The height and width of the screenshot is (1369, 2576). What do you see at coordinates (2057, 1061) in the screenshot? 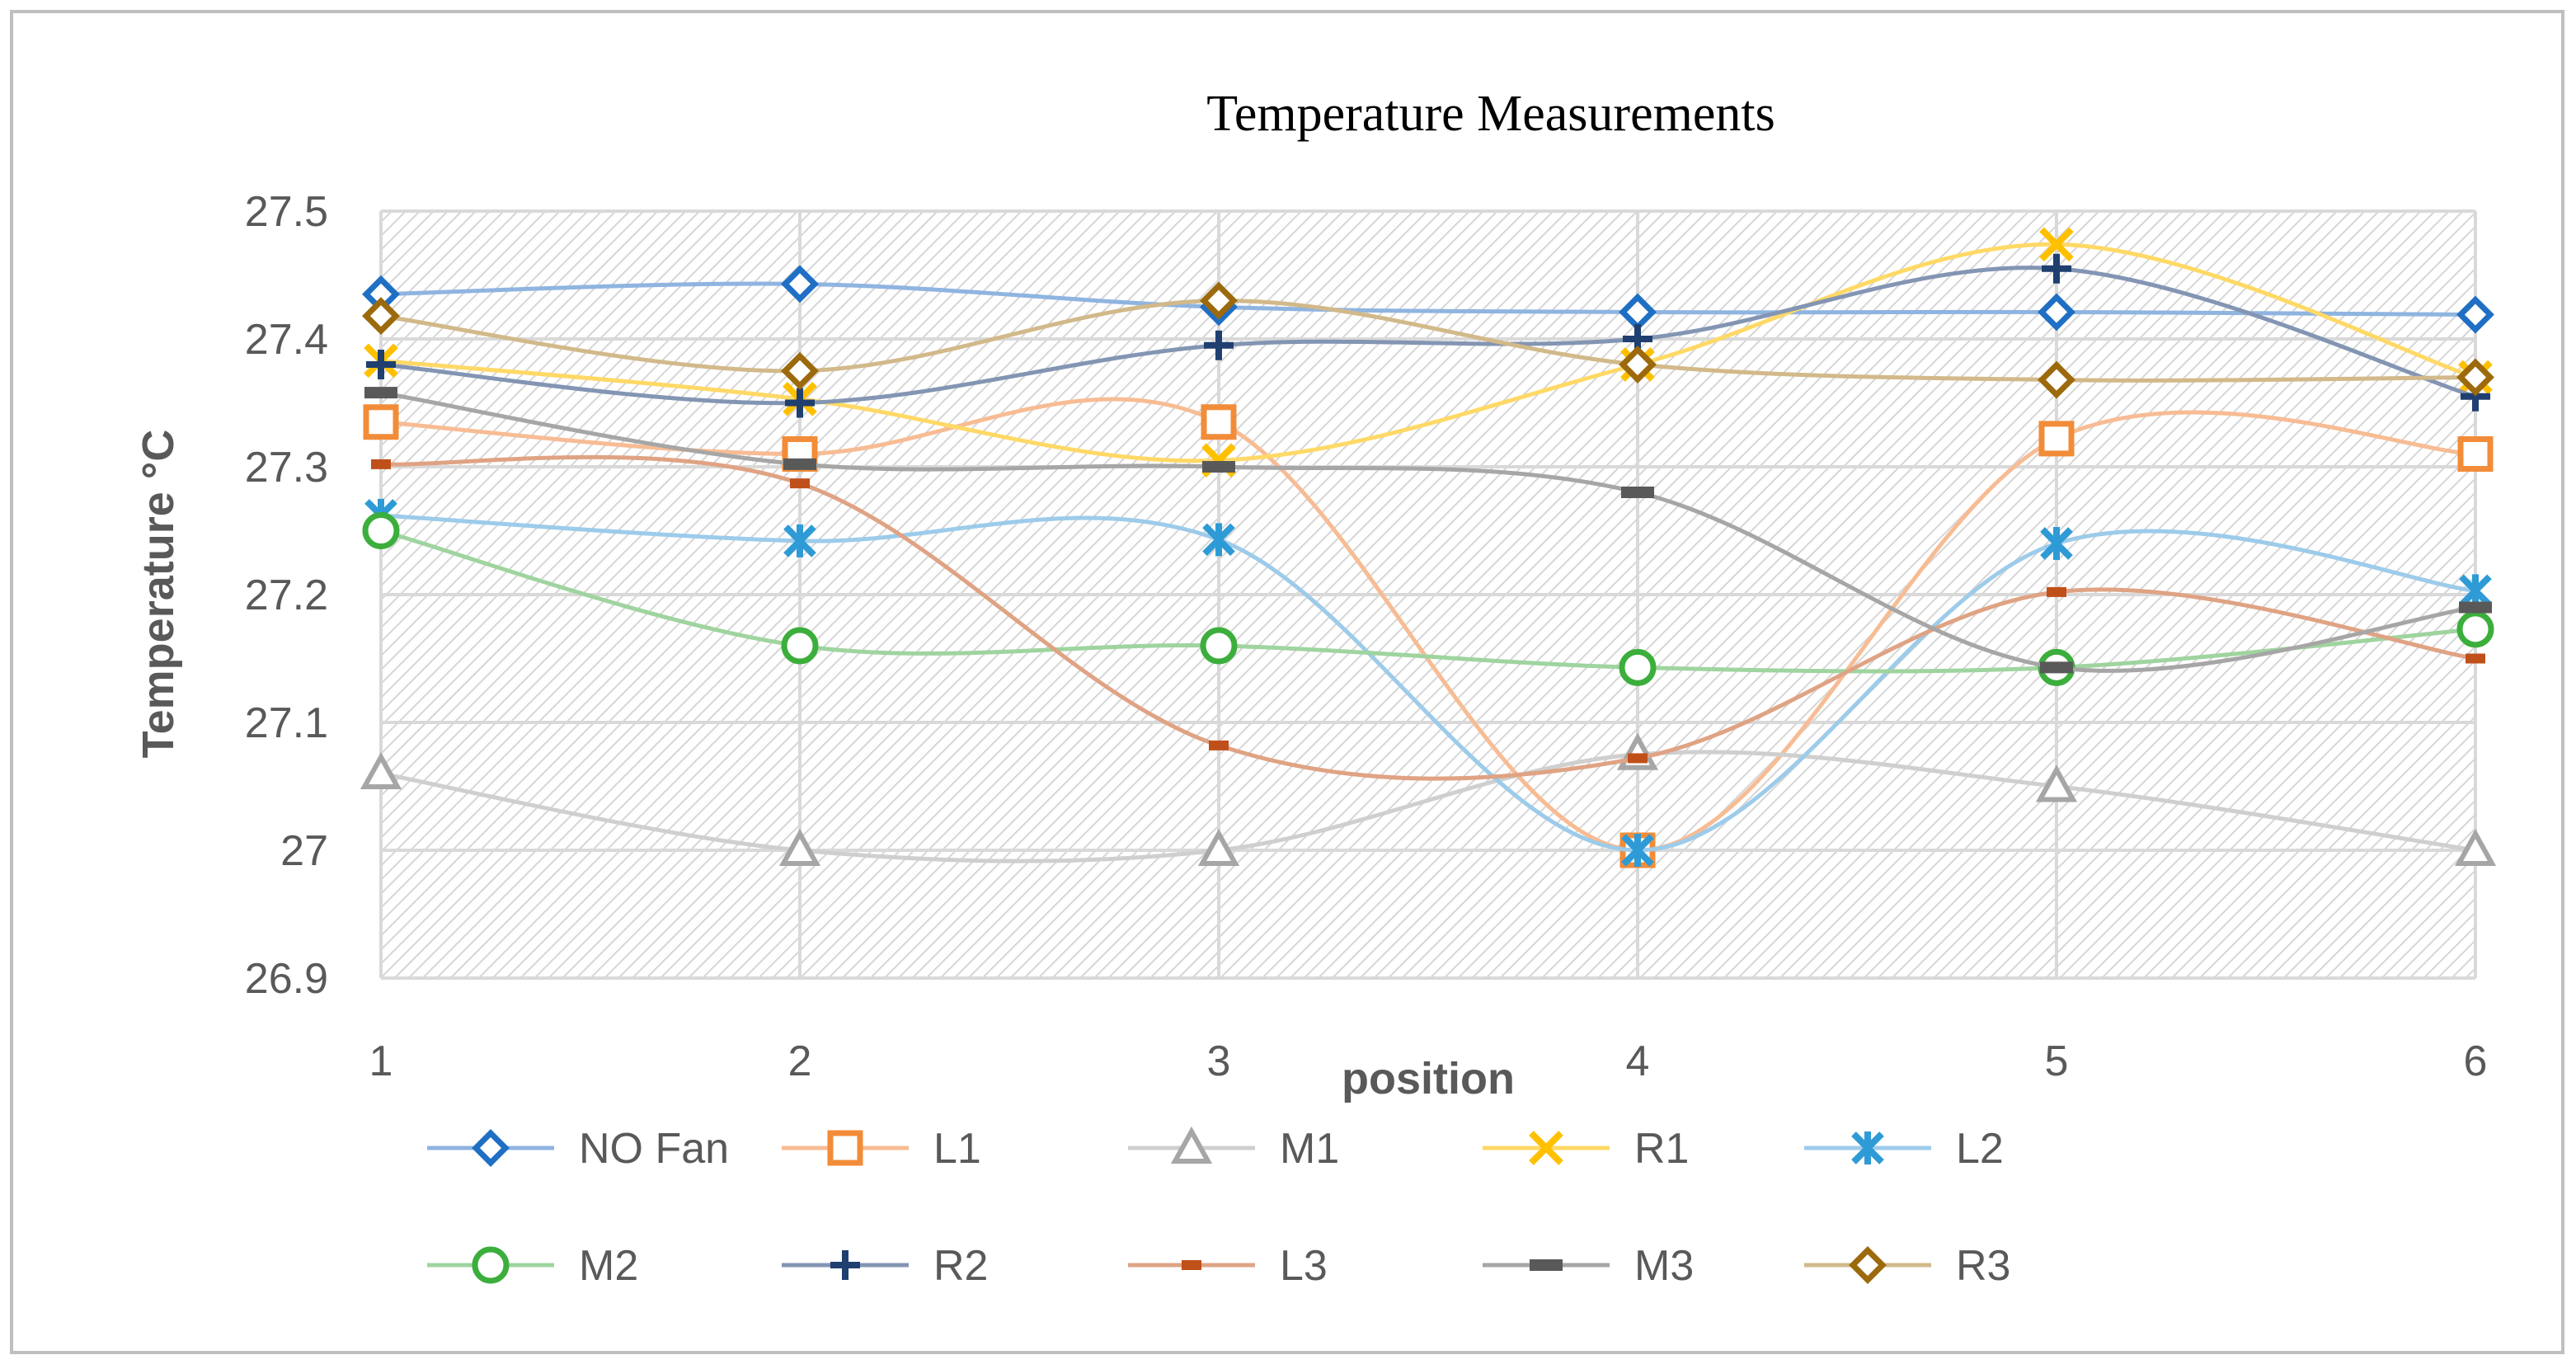
I see `x-tick-label: 5` at bounding box center [2057, 1061].